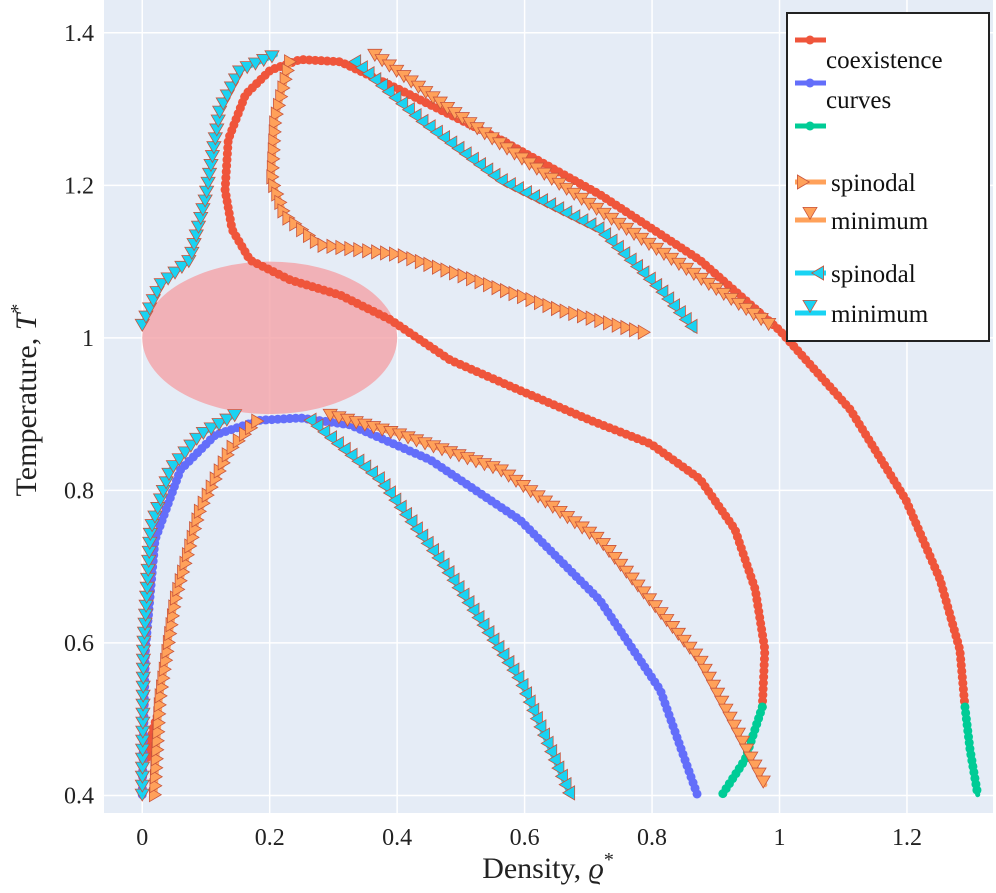 The height and width of the screenshot is (893, 996). Describe the element at coordinates (18, 309) in the screenshot. I see `y-axis-superscript: *` at that location.